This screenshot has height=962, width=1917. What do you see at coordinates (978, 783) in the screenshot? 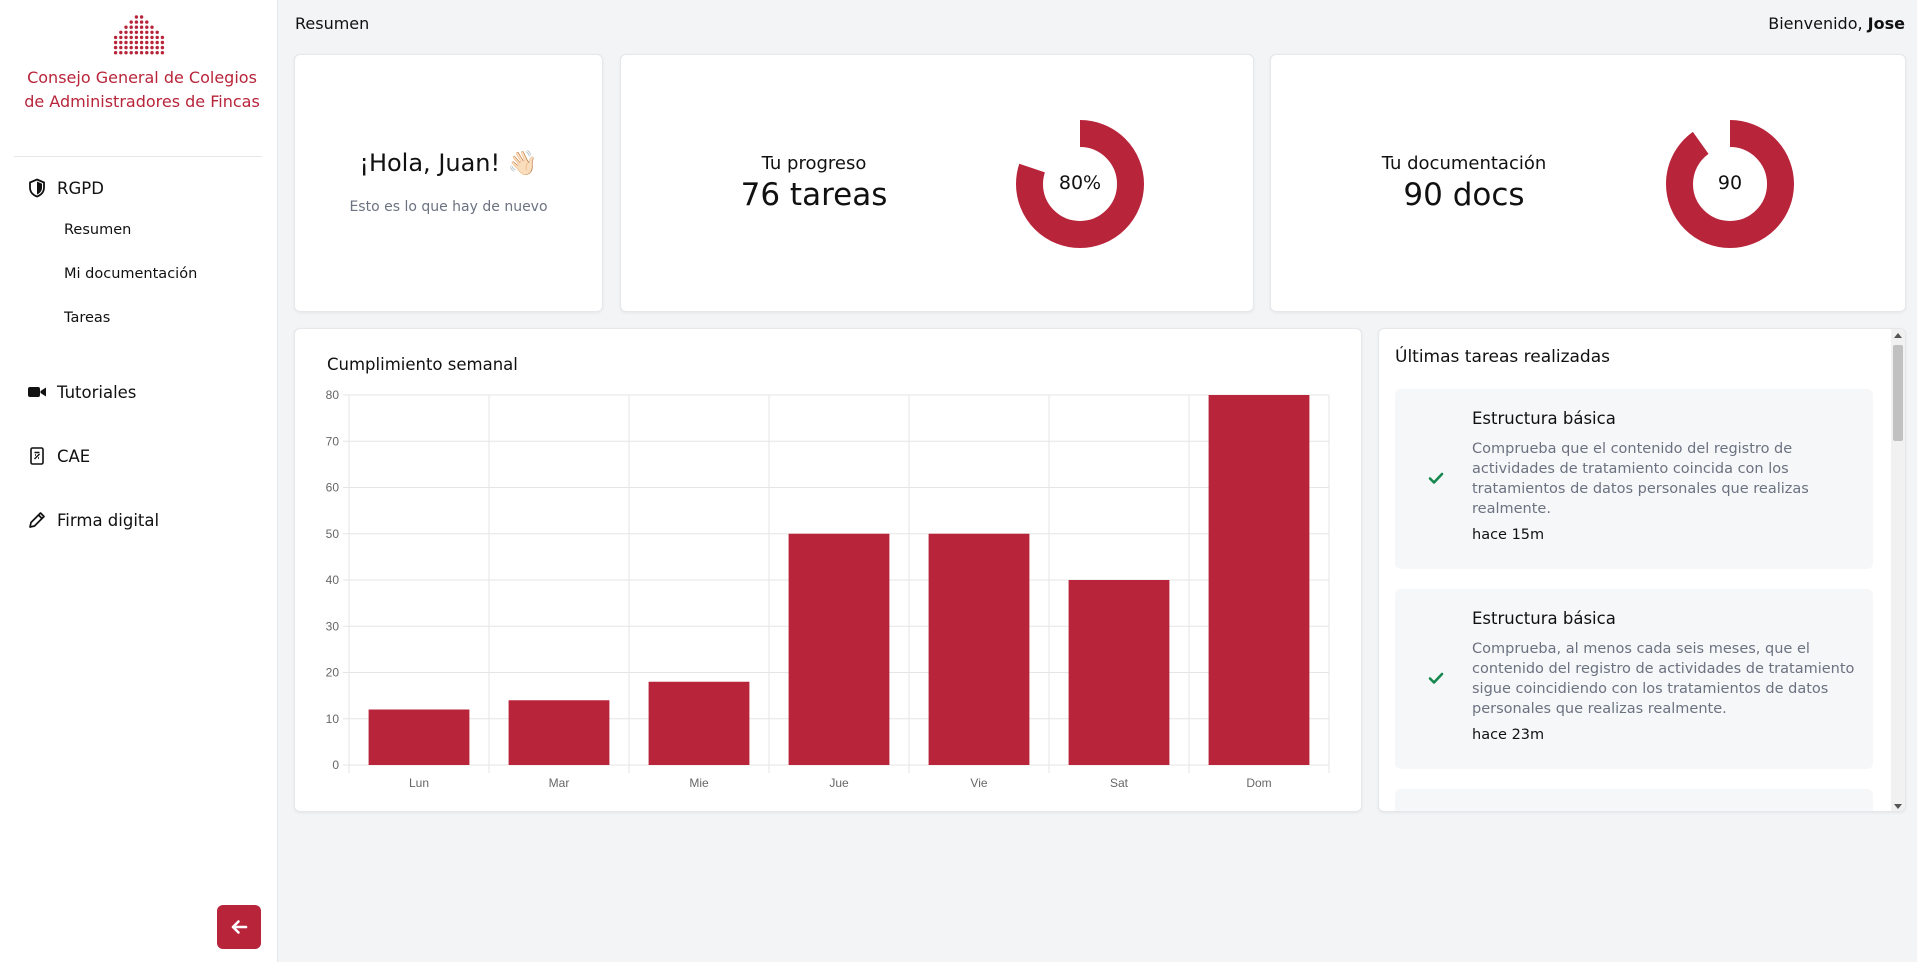
I see `x-tick-label: Vie` at bounding box center [978, 783].